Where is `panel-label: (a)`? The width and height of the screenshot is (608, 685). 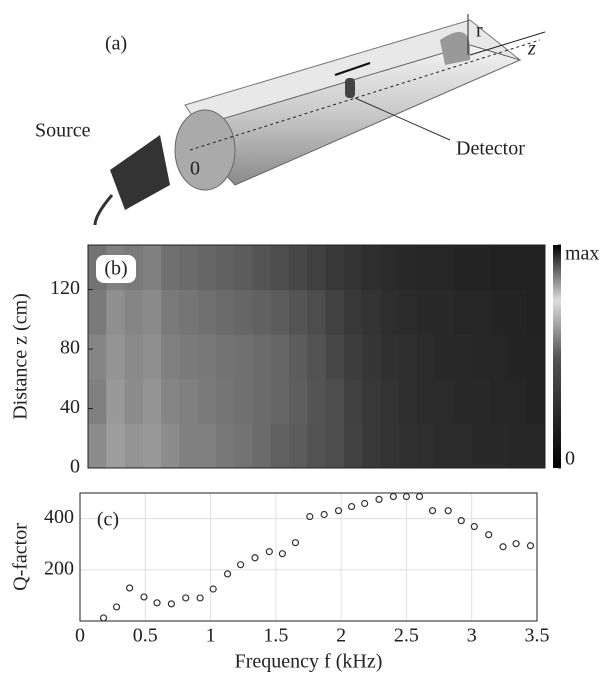 panel-label: (a) is located at coordinates (116, 44).